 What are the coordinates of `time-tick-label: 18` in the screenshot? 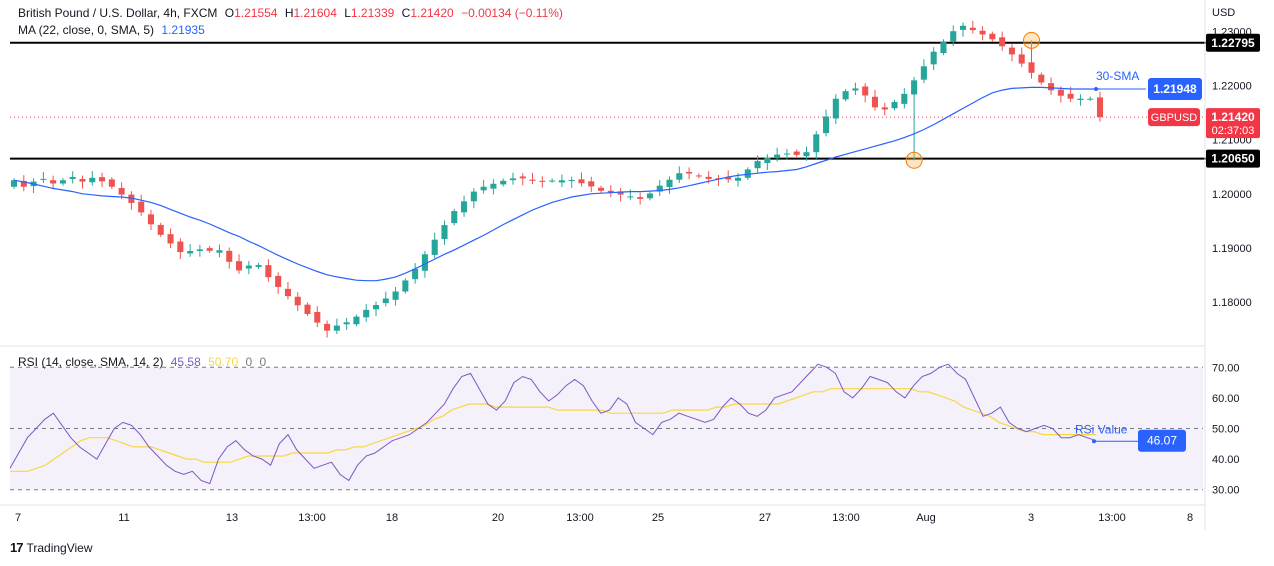 It's located at (392, 518).